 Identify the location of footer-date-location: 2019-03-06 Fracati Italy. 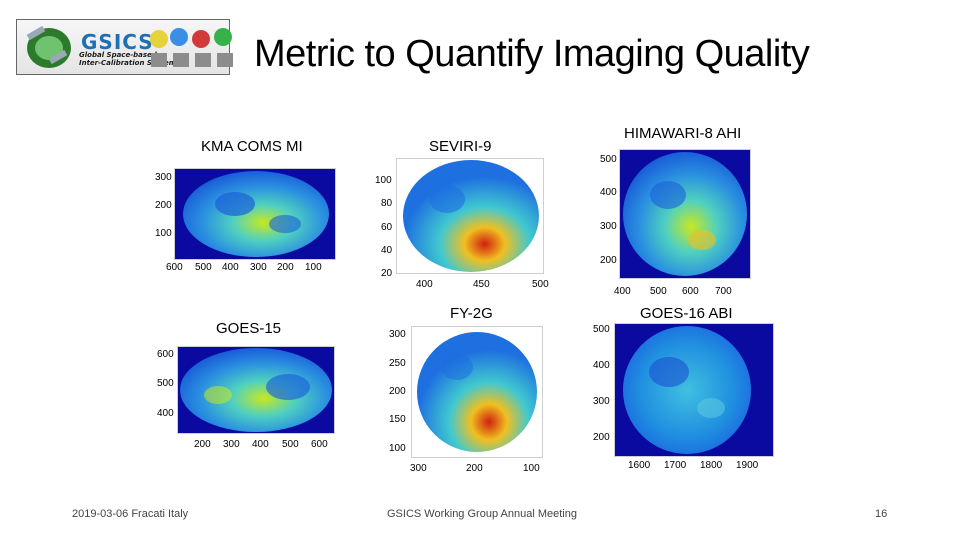
(130, 514).